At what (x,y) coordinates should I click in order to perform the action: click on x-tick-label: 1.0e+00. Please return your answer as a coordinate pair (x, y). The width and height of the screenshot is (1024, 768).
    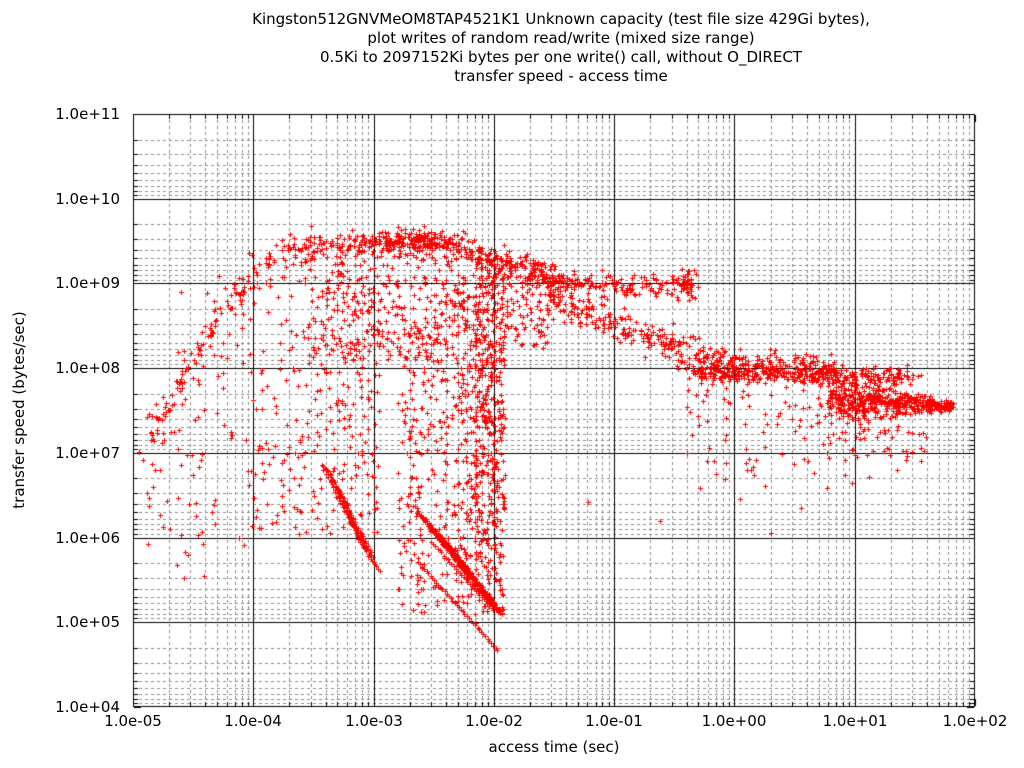
    Looking at the image, I should click on (734, 721).